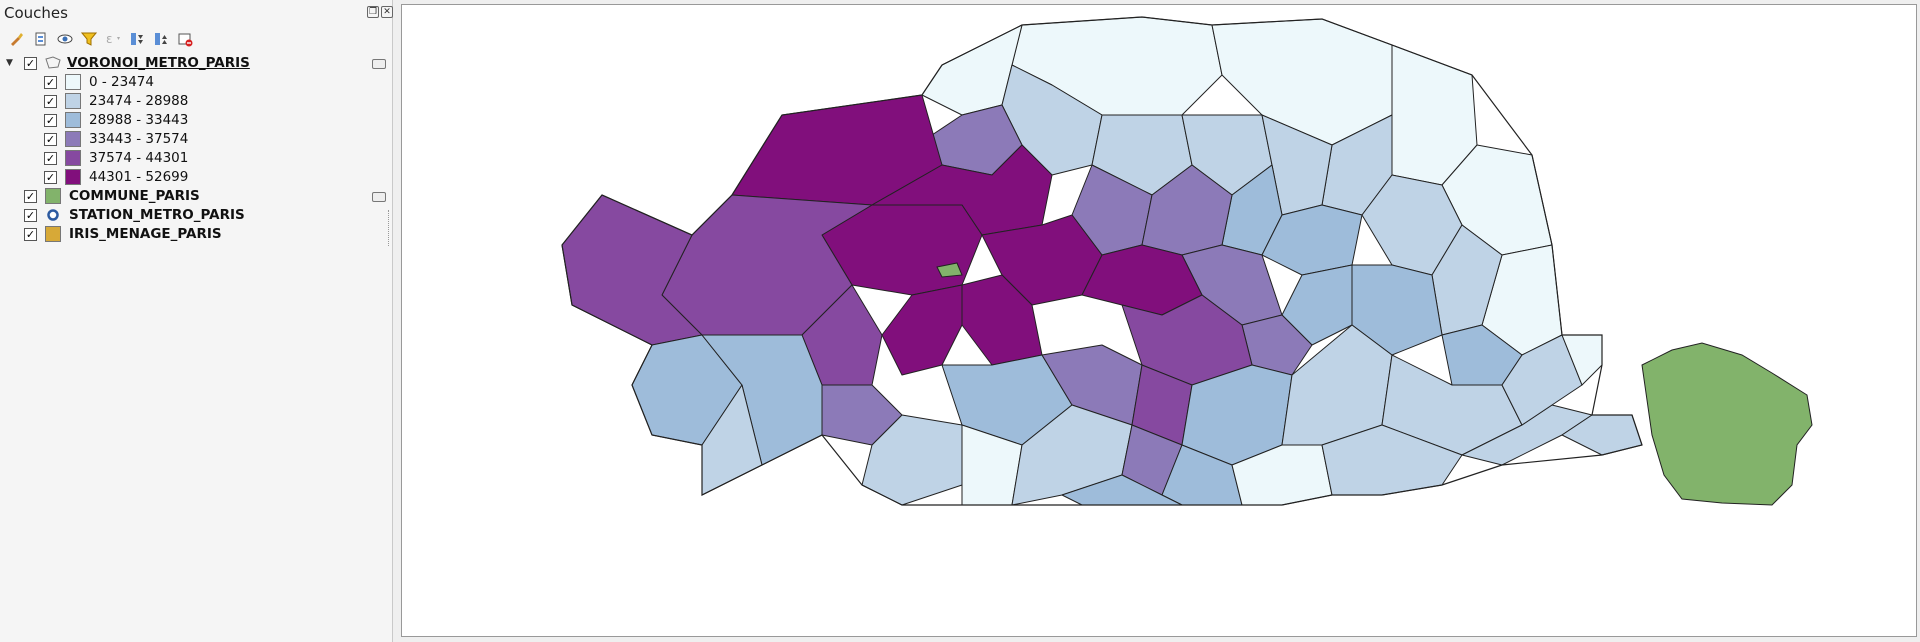 The height and width of the screenshot is (642, 1920). I want to click on class-3-swatch, so click(73, 120).